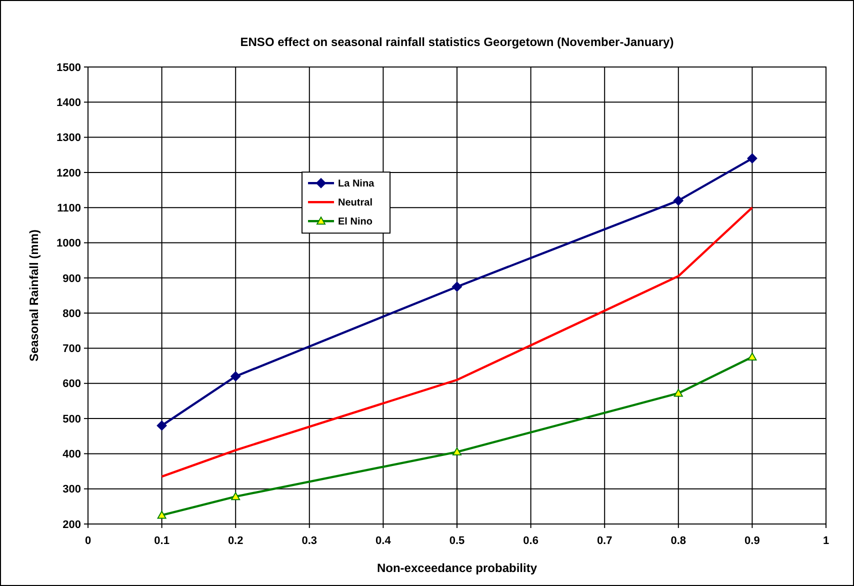 The height and width of the screenshot is (586, 854). I want to click on x-axis-title: Non-exceedance probability, so click(457, 568).